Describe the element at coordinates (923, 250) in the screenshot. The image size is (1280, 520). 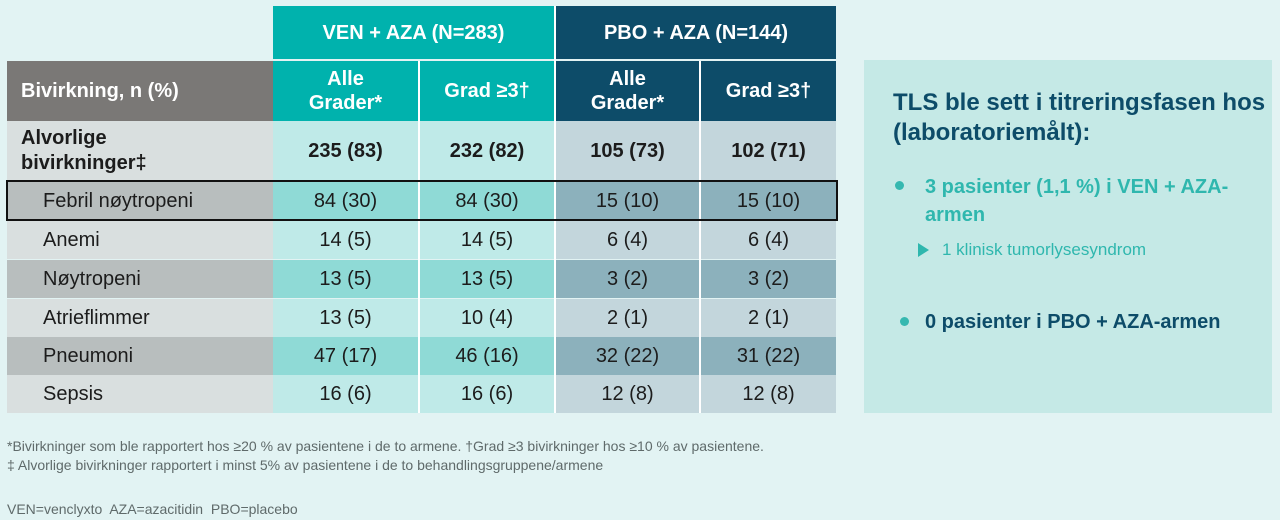
I see `triangle-bullet-icon` at that location.